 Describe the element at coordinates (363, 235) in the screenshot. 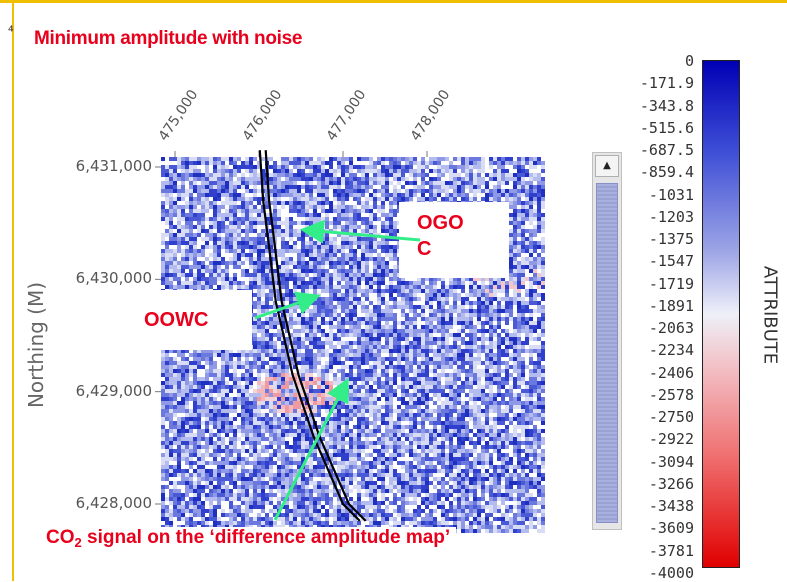

I see `ogoc-arrow` at that location.